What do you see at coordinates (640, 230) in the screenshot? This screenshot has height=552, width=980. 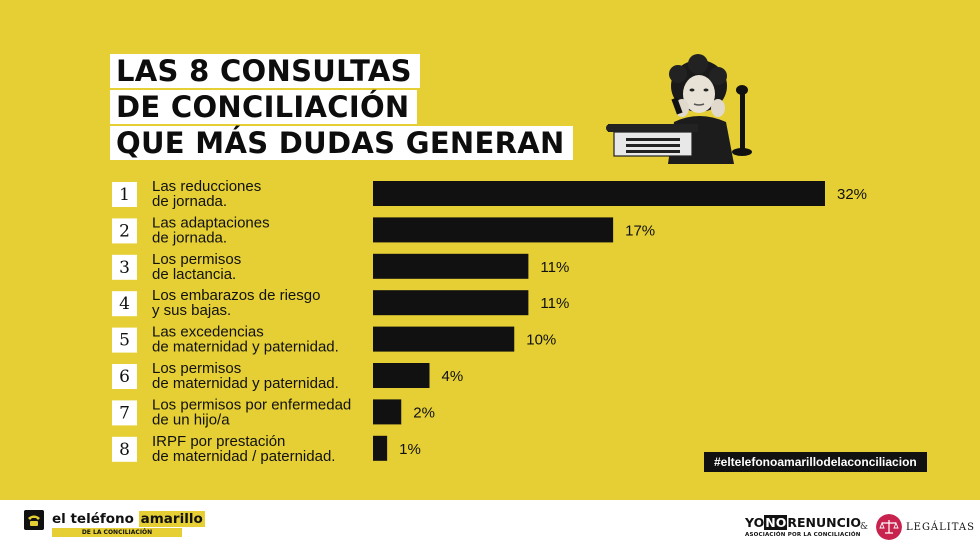 I see `value-label-2: 17%` at bounding box center [640, 230].